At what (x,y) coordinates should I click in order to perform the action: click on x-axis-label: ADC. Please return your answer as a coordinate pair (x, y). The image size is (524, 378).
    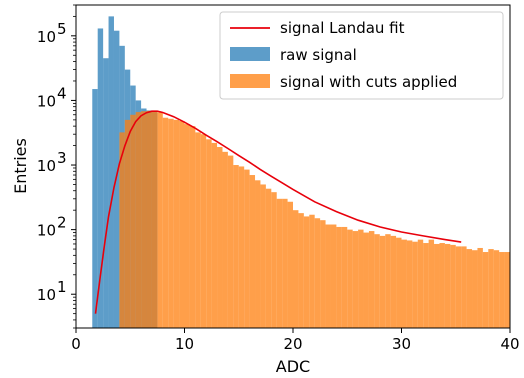
    Looking at the image, I should click on (293, 366).